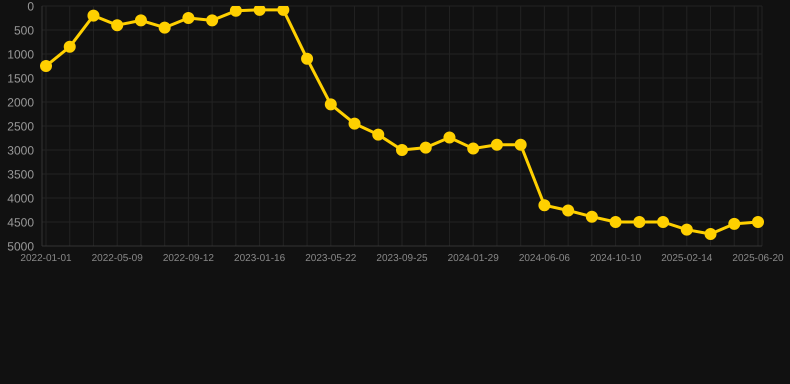 The height and width of the screenshot is (384, 790). Describe the element at coordinates (758, 258) in the screenshot. I see `x-tick-label: 2025-06-20` at that location.